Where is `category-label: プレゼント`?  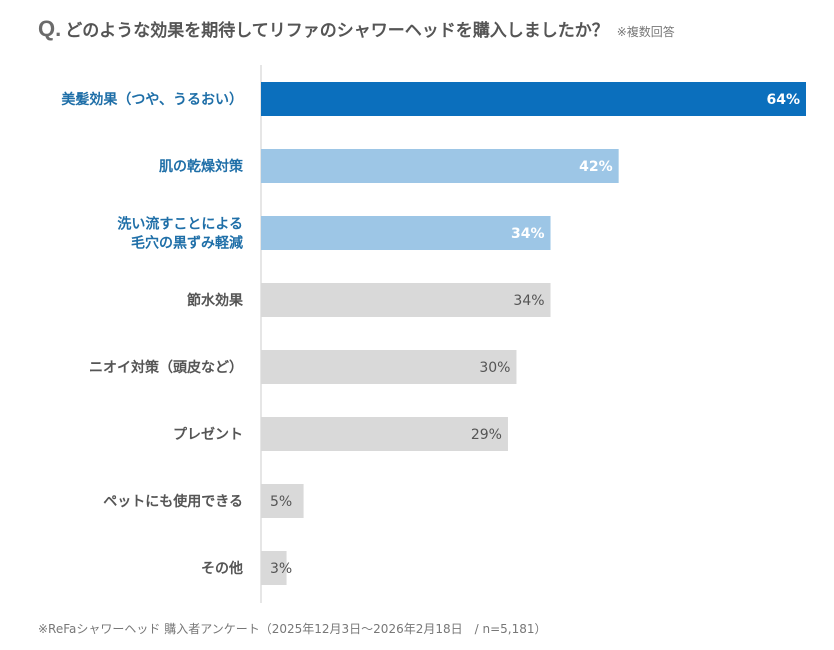 category-label: プレゼント is located at coordinates (208, 434).